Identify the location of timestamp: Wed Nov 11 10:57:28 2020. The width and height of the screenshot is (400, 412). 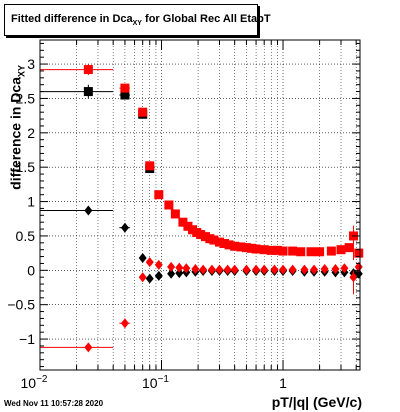
(54, 403).